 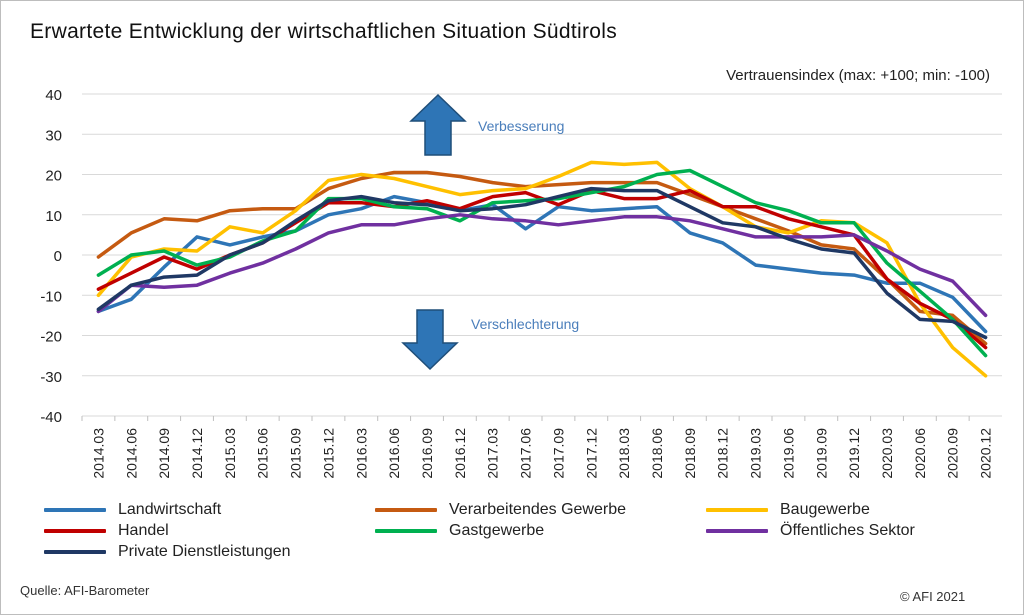 I want to click on source-note: Quelle: AFI-Barometer, so click(x=85, y=590).